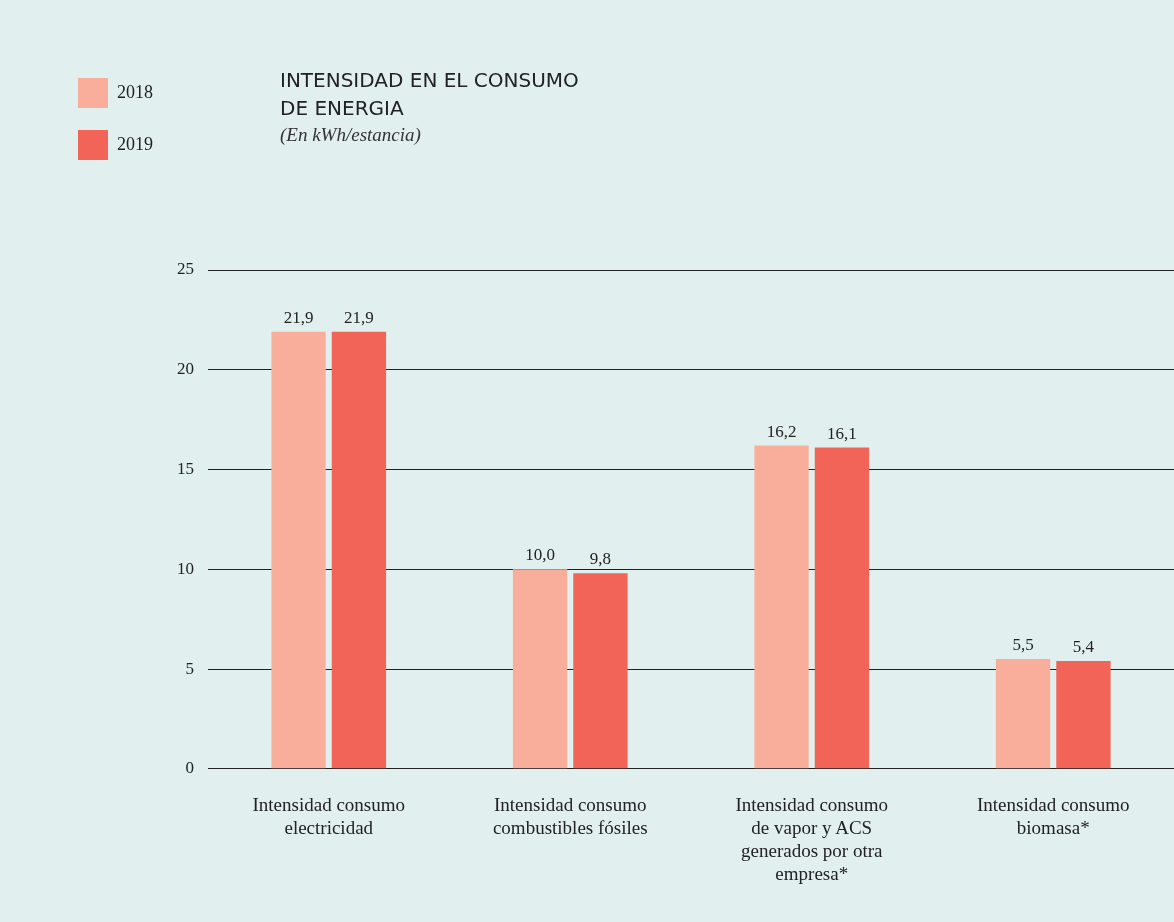 This screenshot has height=922, width=1174. Describe the element at coordinates (1023, 645) in the screenshot. I see `data-label: 5,5` at that location.